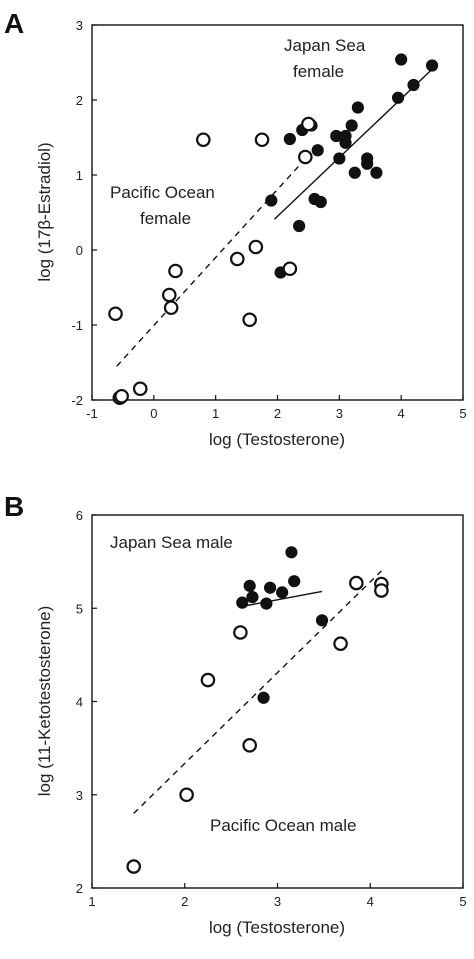 Image resolution: width=474 pixels, height=959 pixels. What do you see at coordinates (171, 542) in the screenshot?
I see `annotation-japan-sea-male-b: Japan Sea male` at bounding box center [171, 542].